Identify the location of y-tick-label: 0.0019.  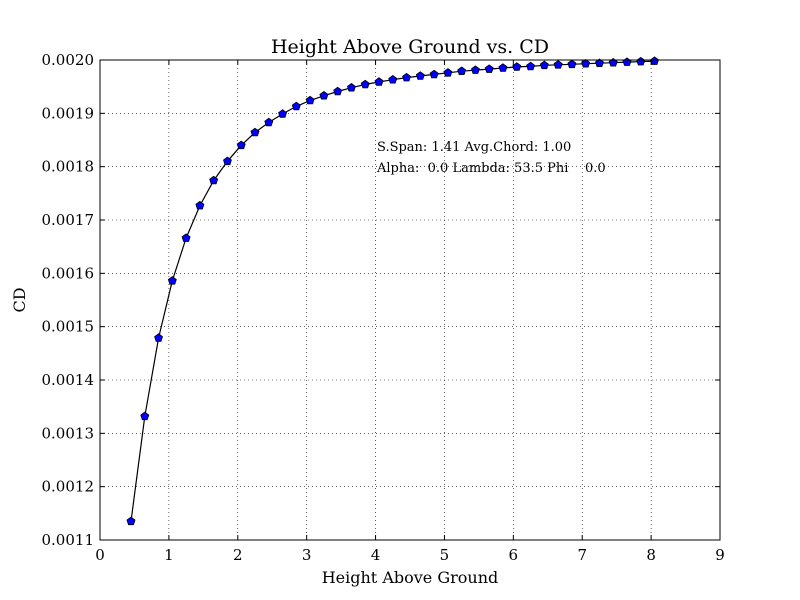
(68, 113).